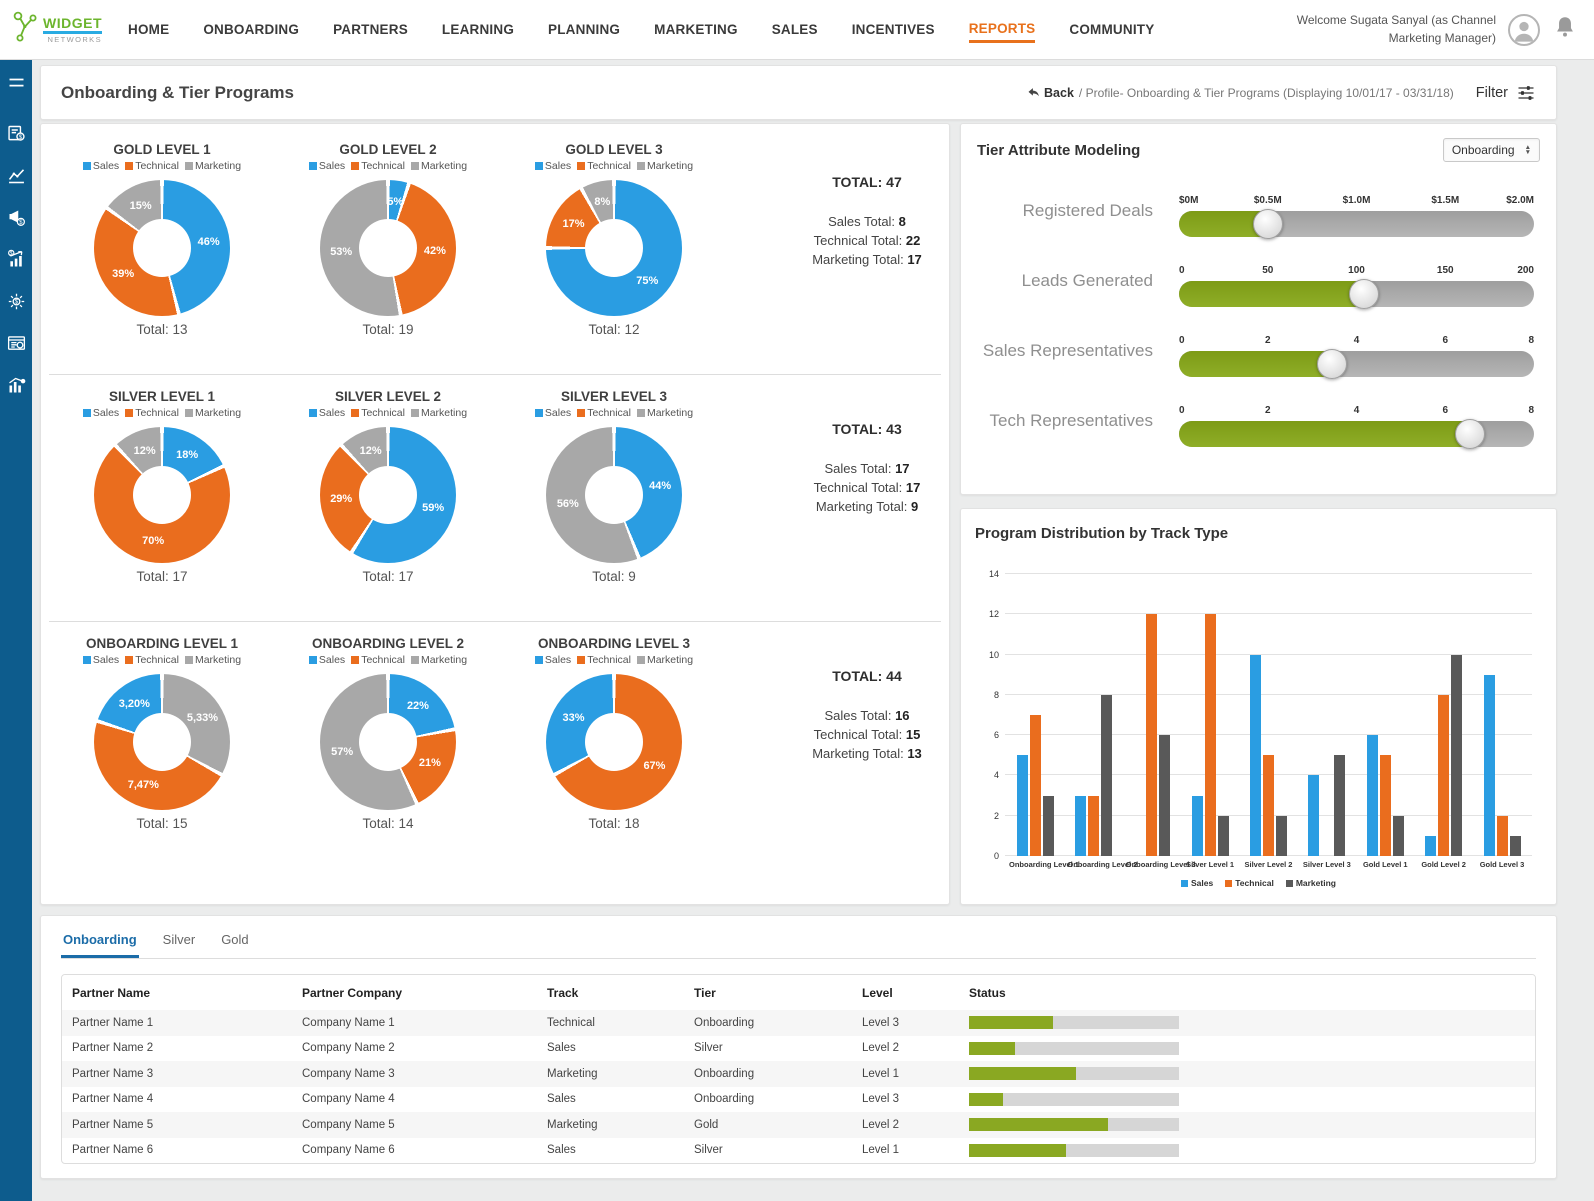  Describe the element at coordinates (444, 413) in the screenshot. I see `legend-label: Marketing` at that location.